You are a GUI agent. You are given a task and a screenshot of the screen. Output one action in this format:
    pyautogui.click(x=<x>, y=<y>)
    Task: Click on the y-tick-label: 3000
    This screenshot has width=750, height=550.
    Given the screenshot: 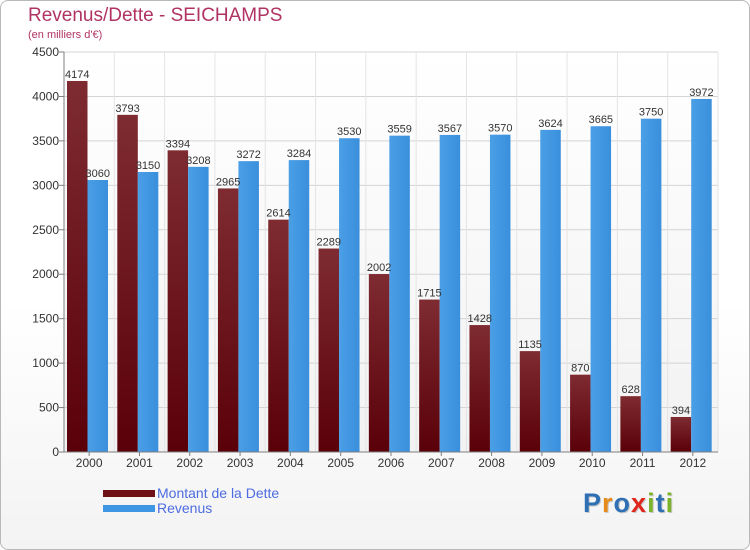 What is the action you would take?
    pyautogui.click(x=45, y=185)
    